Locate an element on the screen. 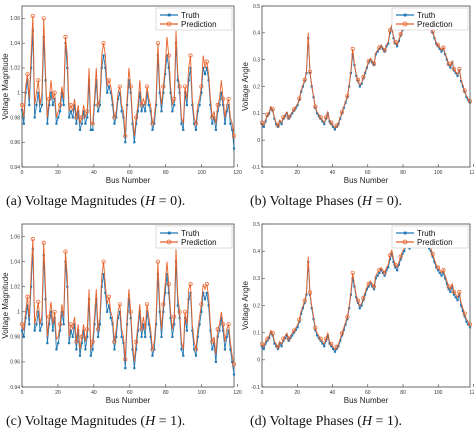  y-tick-label: 0.1 is located at coordinates (256, 333).